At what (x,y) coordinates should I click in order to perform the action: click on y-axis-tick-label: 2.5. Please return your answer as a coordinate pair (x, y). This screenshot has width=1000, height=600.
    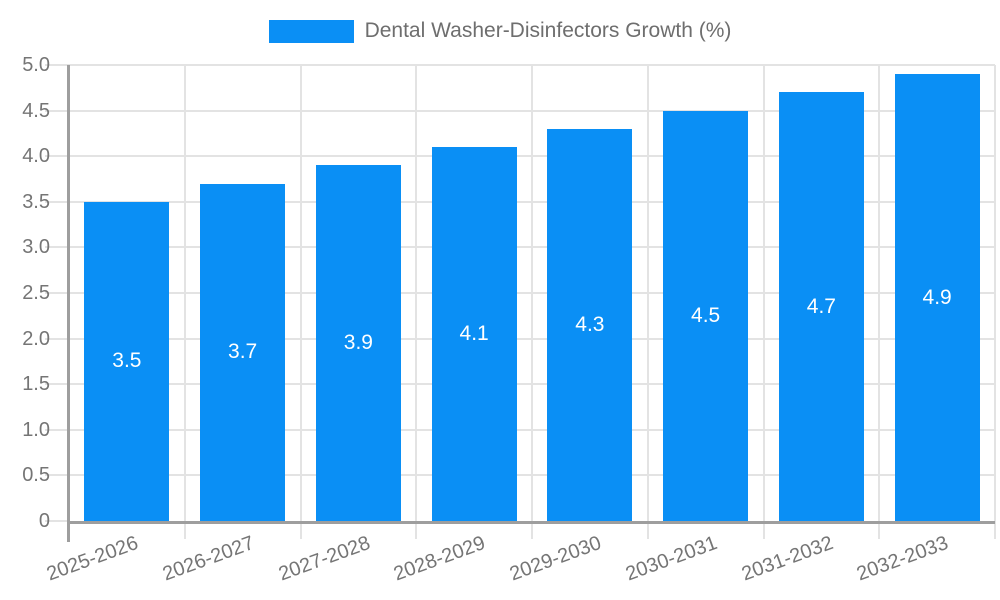
    Looking at the image, I should click on (36, 293).